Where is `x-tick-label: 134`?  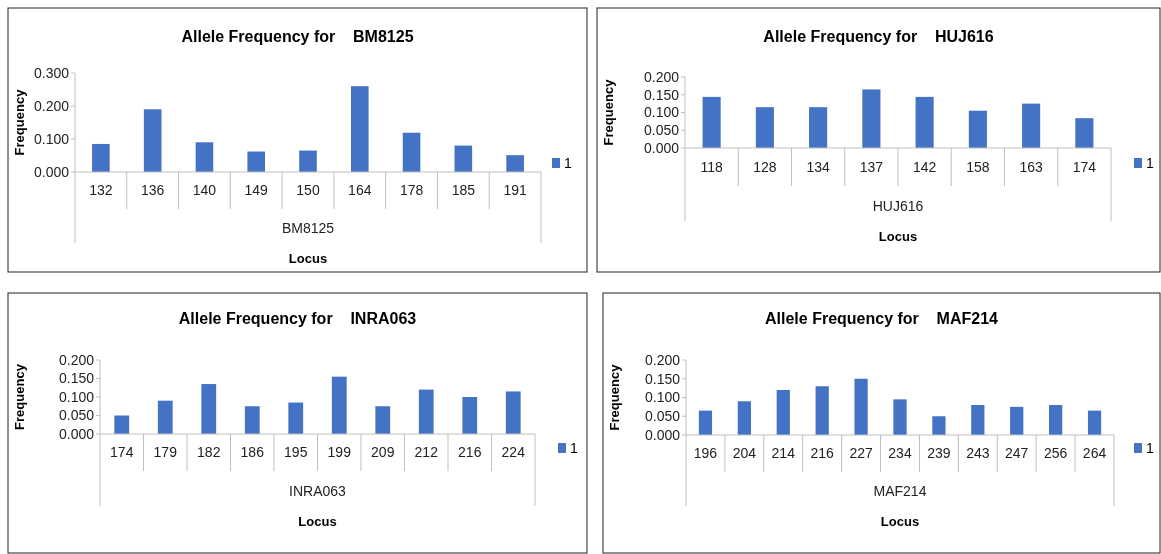 x-tick-label: 134 is located at coordinates (818, 166).